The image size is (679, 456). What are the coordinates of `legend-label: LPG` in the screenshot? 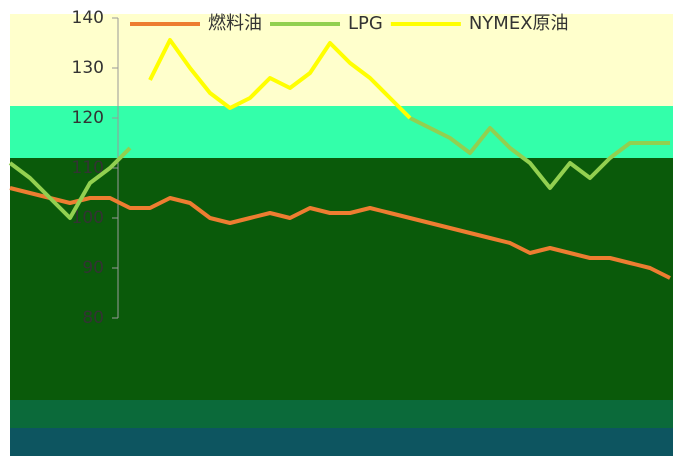 It's located at (365, 23).